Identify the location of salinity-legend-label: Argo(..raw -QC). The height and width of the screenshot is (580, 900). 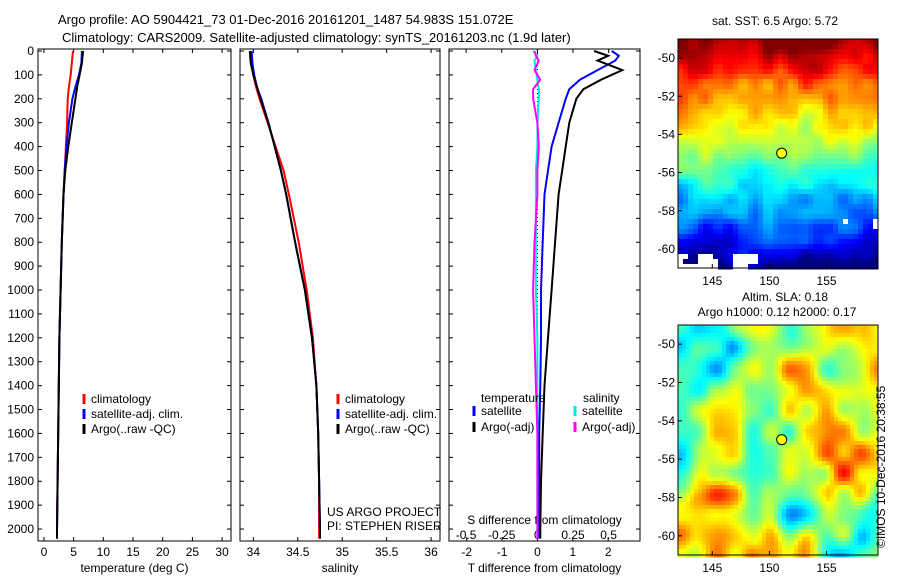
(387, 429).